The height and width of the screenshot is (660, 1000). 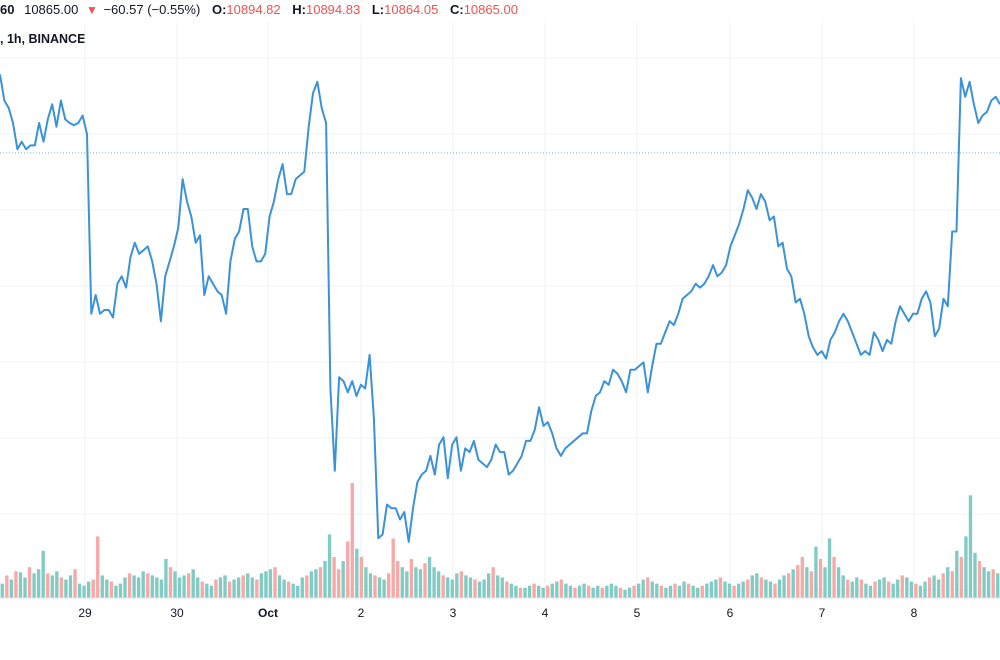 I want to click on x-tick-label: 29, so click(x=85, y=613).